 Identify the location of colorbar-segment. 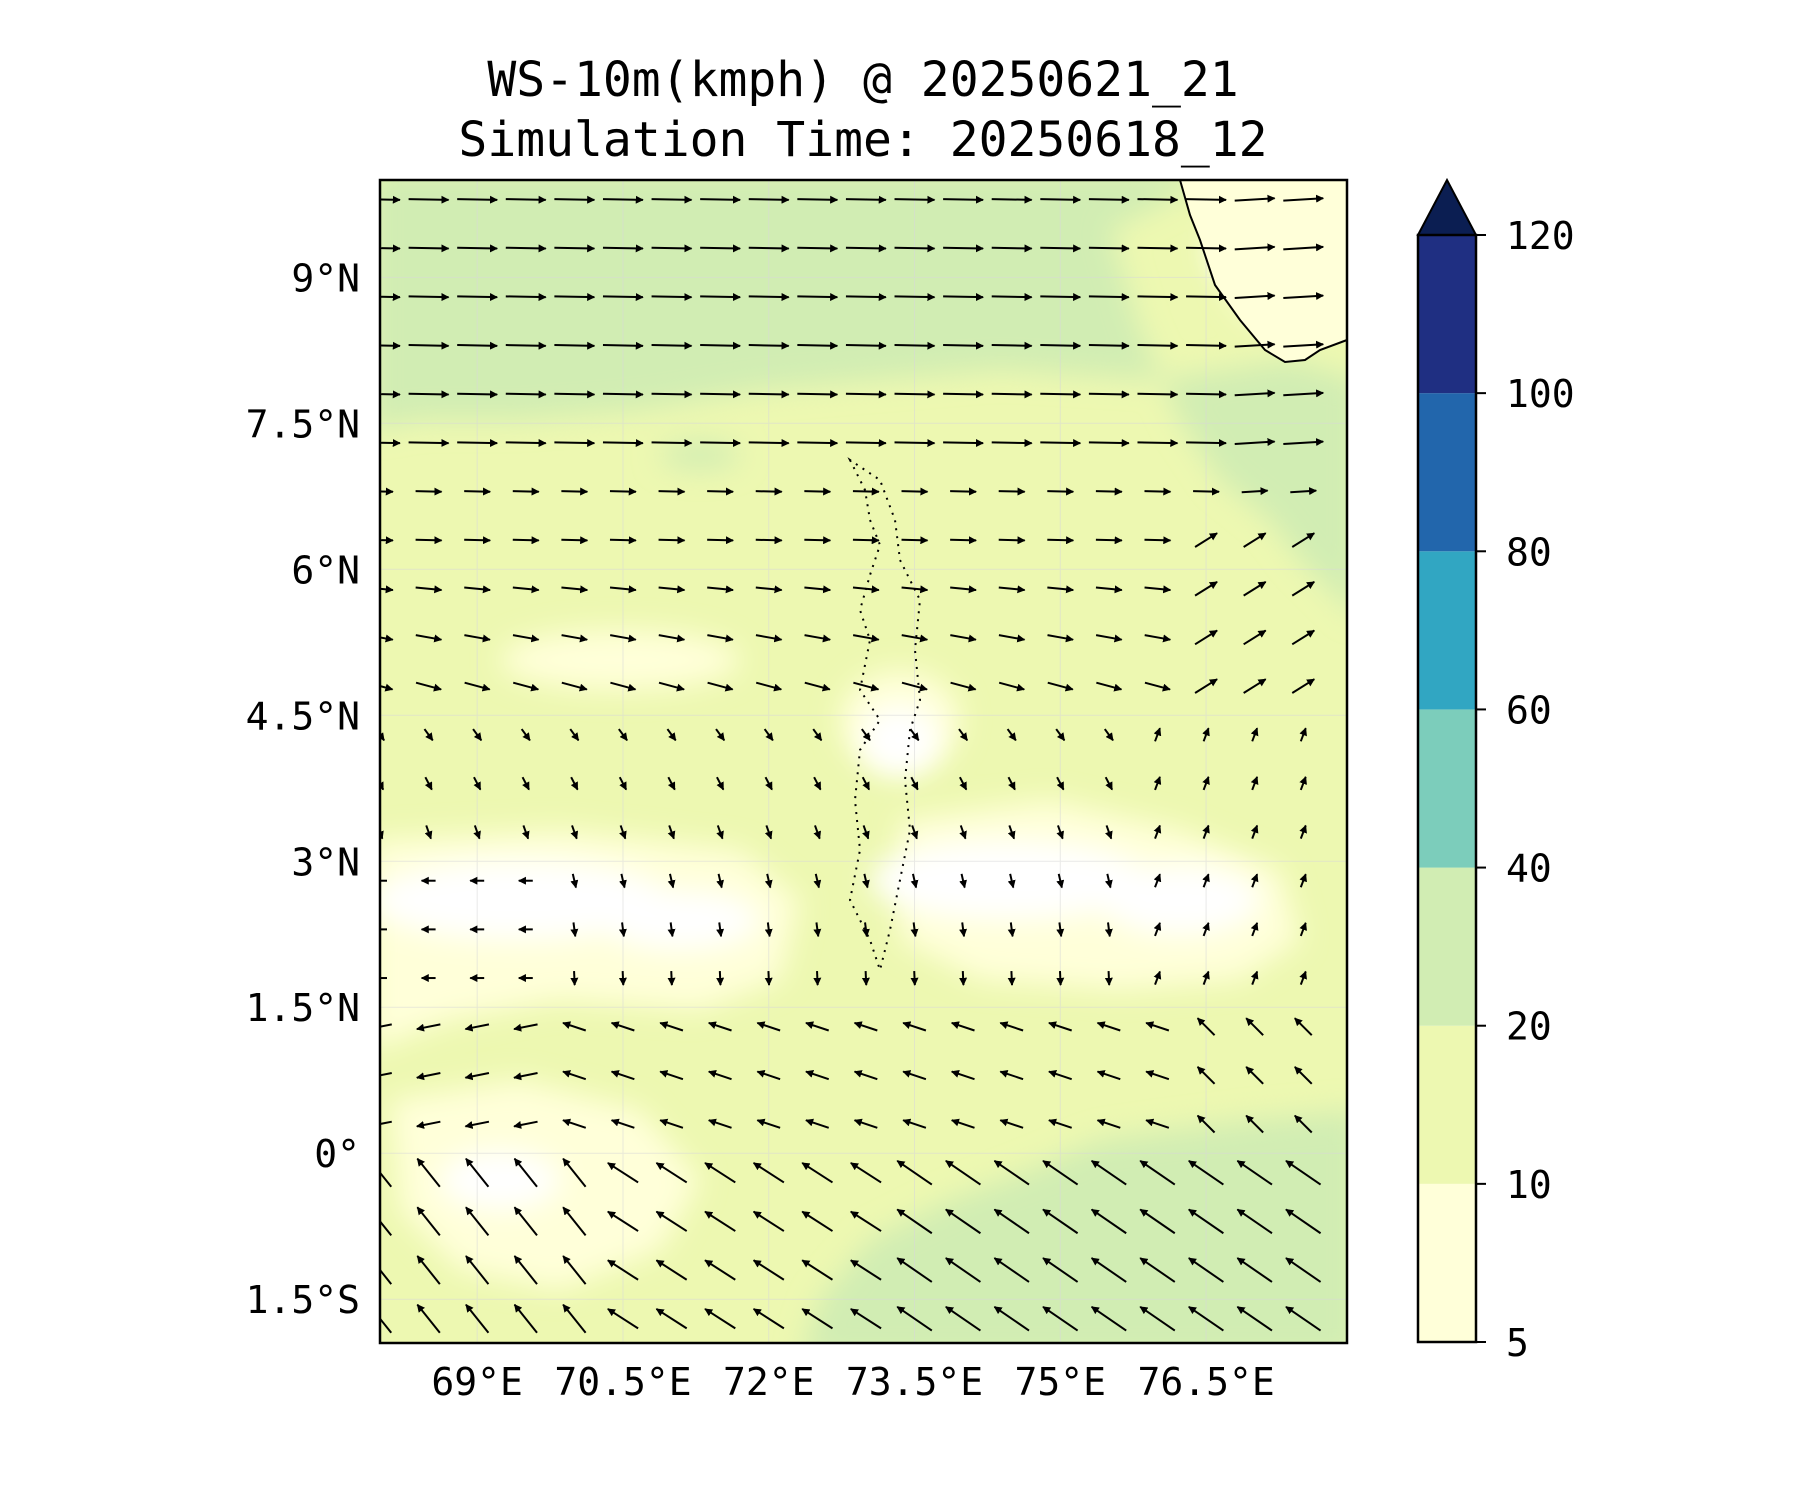
(1447, 630).